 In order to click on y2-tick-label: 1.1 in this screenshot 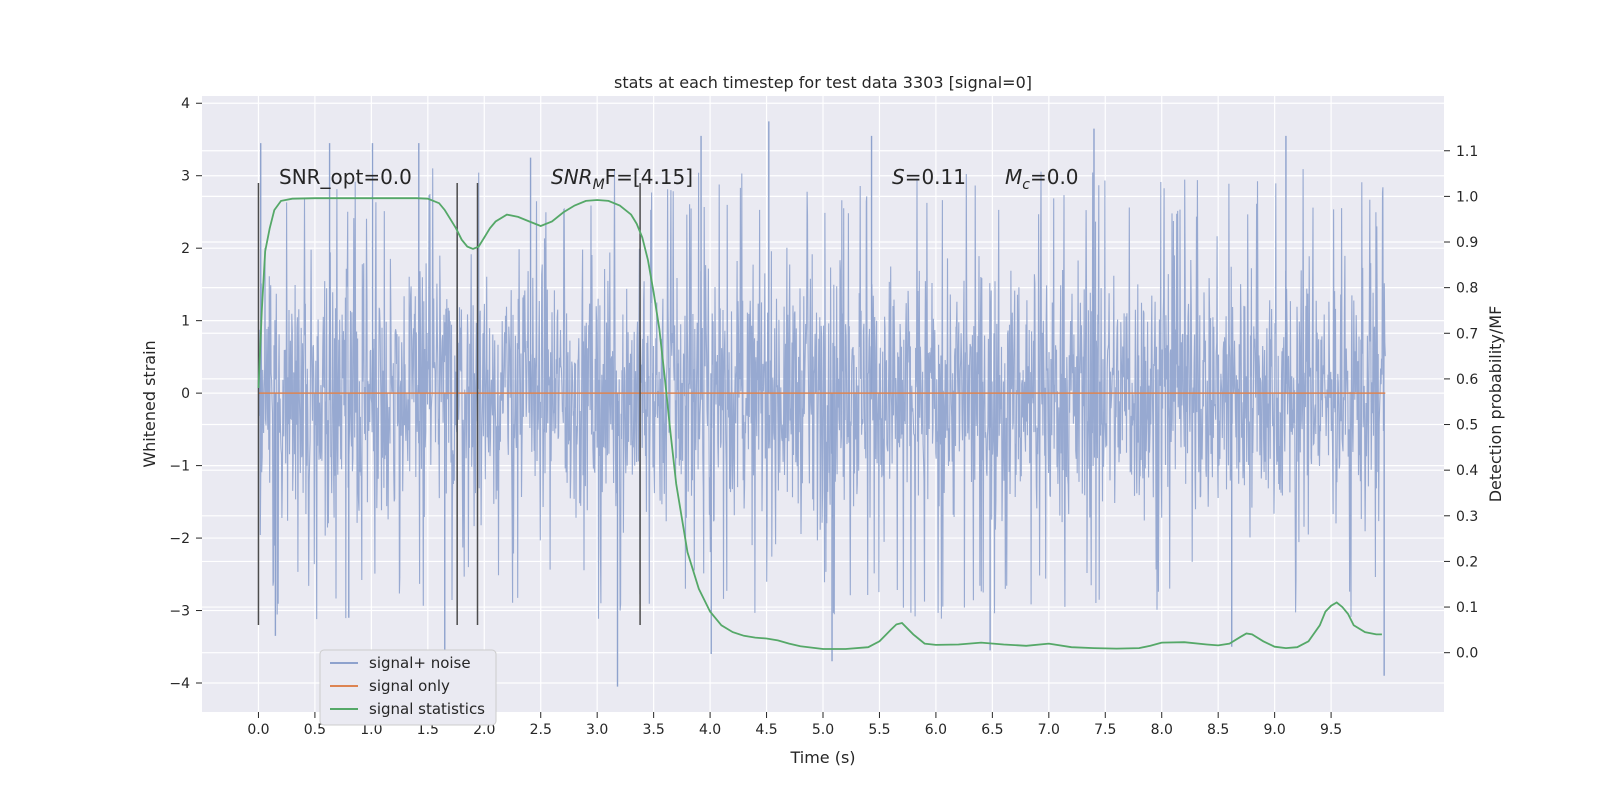, I will do `click(1467, 152)`.